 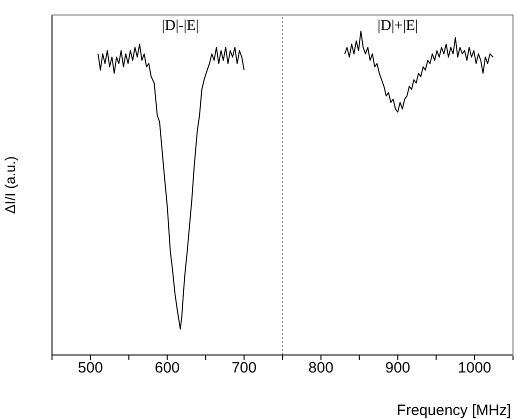 I want to click on x-tick-label: 1000, so click(x=475, y=368).